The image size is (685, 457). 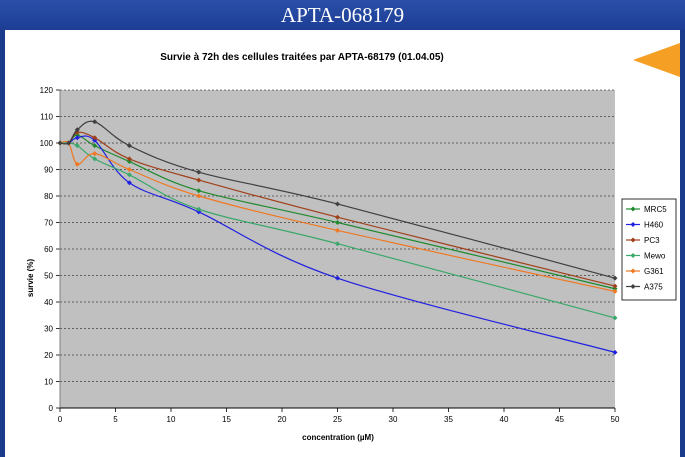 What do you see at coordinates (655, 256) in the screenshot?
I see `legend-label-mewo: Mewo` at bounding box center [655, 256].